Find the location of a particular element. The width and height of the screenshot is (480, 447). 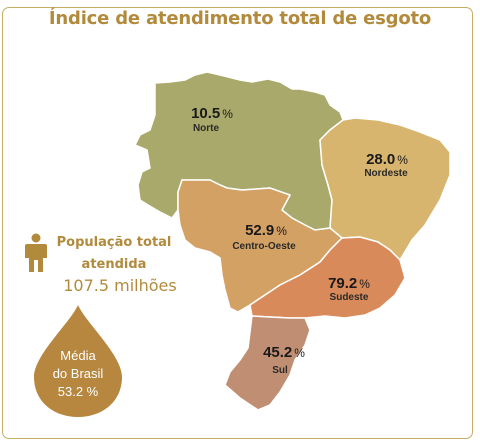

region-sudeste-shape is located at coordinates (327, 277).